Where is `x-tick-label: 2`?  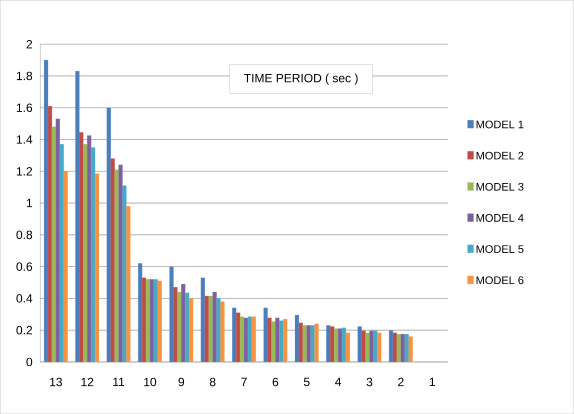
x-tick-label: 2 is located at coordinates (401, 382).